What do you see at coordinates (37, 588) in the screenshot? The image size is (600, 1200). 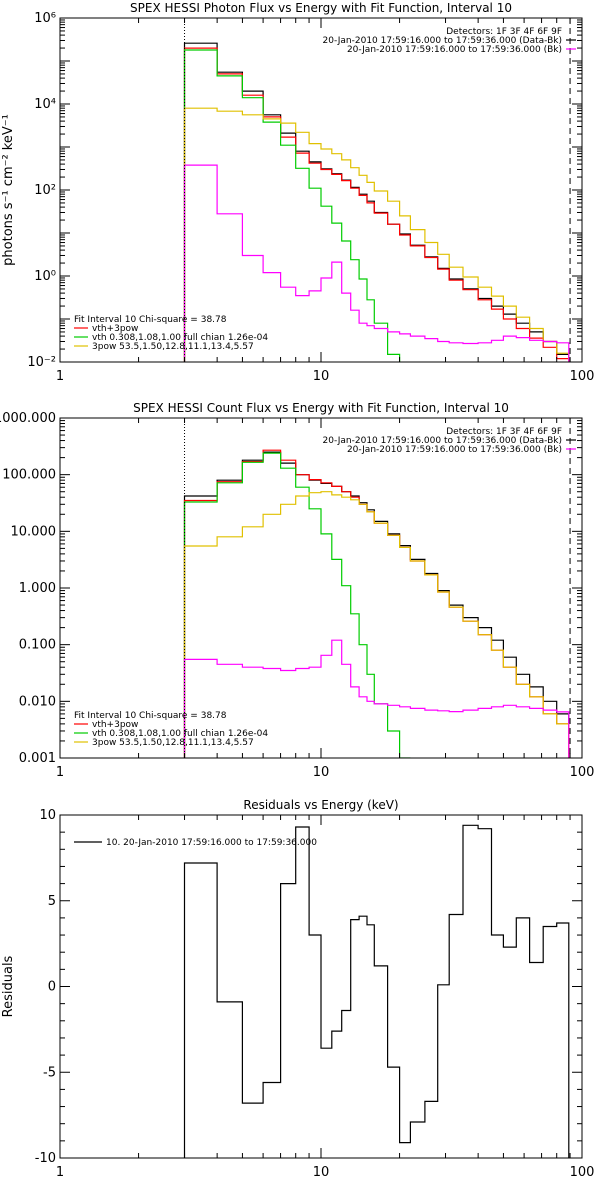 I see `y-tick-label: 1.000` at bounding box center [37, 588].